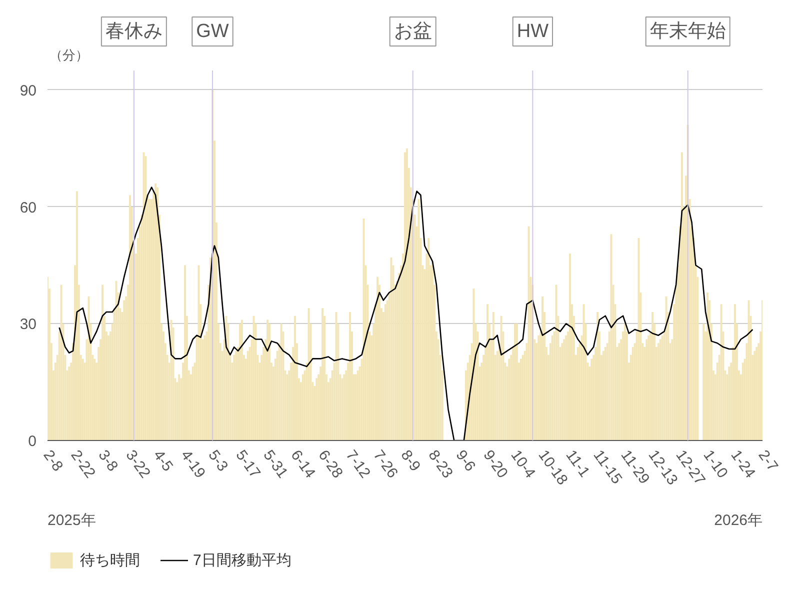  What do you see at coordinates (28, 91) in the screenshot?
I see `y-tick-label: 90` at bounding box center [28, 91].